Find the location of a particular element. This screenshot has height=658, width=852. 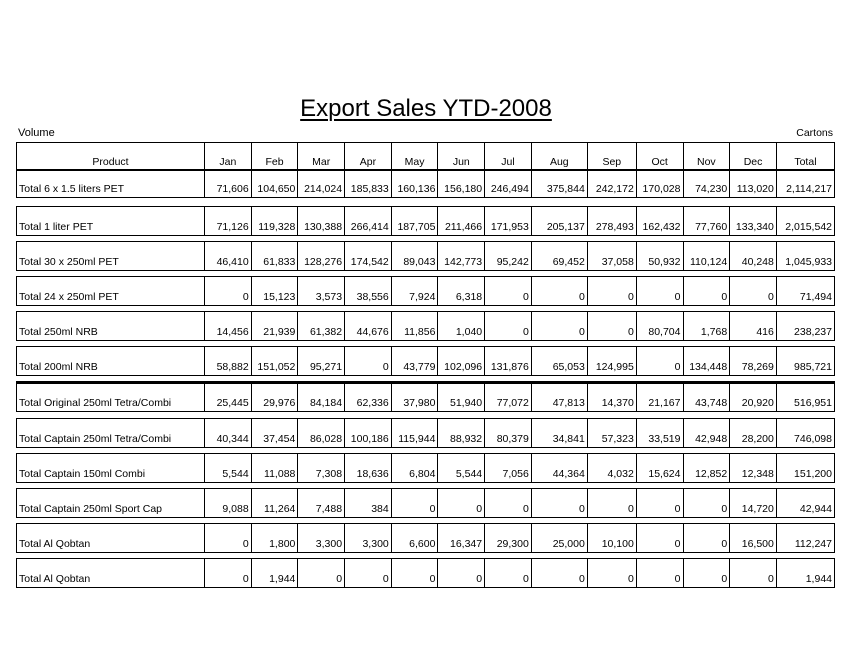

value-cell-feb: 11,264 is located at coordinates (275, 503).